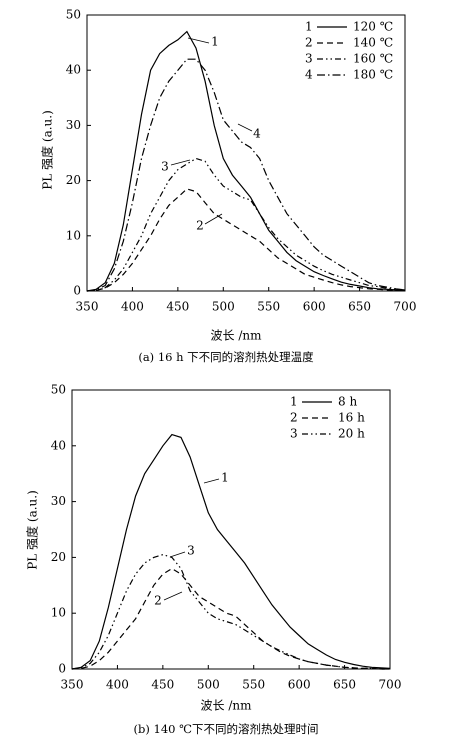  Describe the element at coordinates (373, 43) in the screenshot. I see `legend-label: 140 ℃` at that location.